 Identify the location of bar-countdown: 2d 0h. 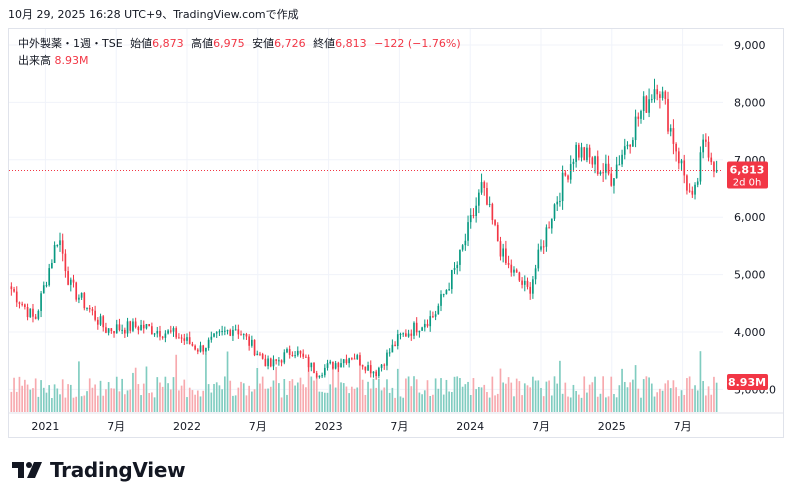
(747, 183).